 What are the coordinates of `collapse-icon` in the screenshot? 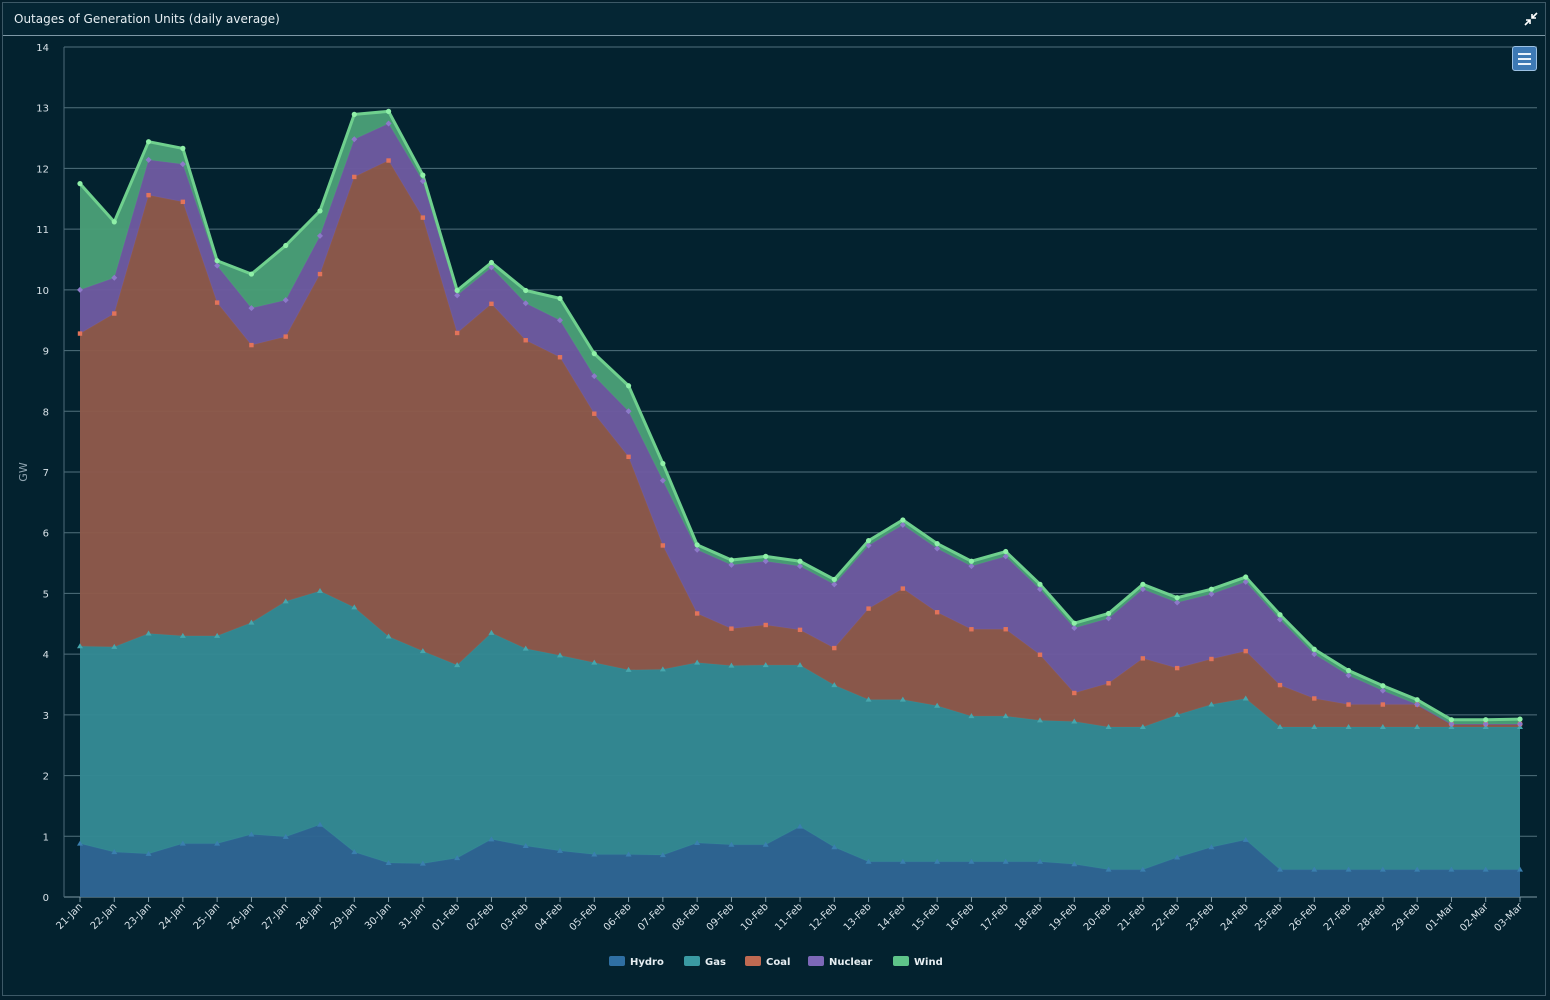 It's located at (1531, 19).